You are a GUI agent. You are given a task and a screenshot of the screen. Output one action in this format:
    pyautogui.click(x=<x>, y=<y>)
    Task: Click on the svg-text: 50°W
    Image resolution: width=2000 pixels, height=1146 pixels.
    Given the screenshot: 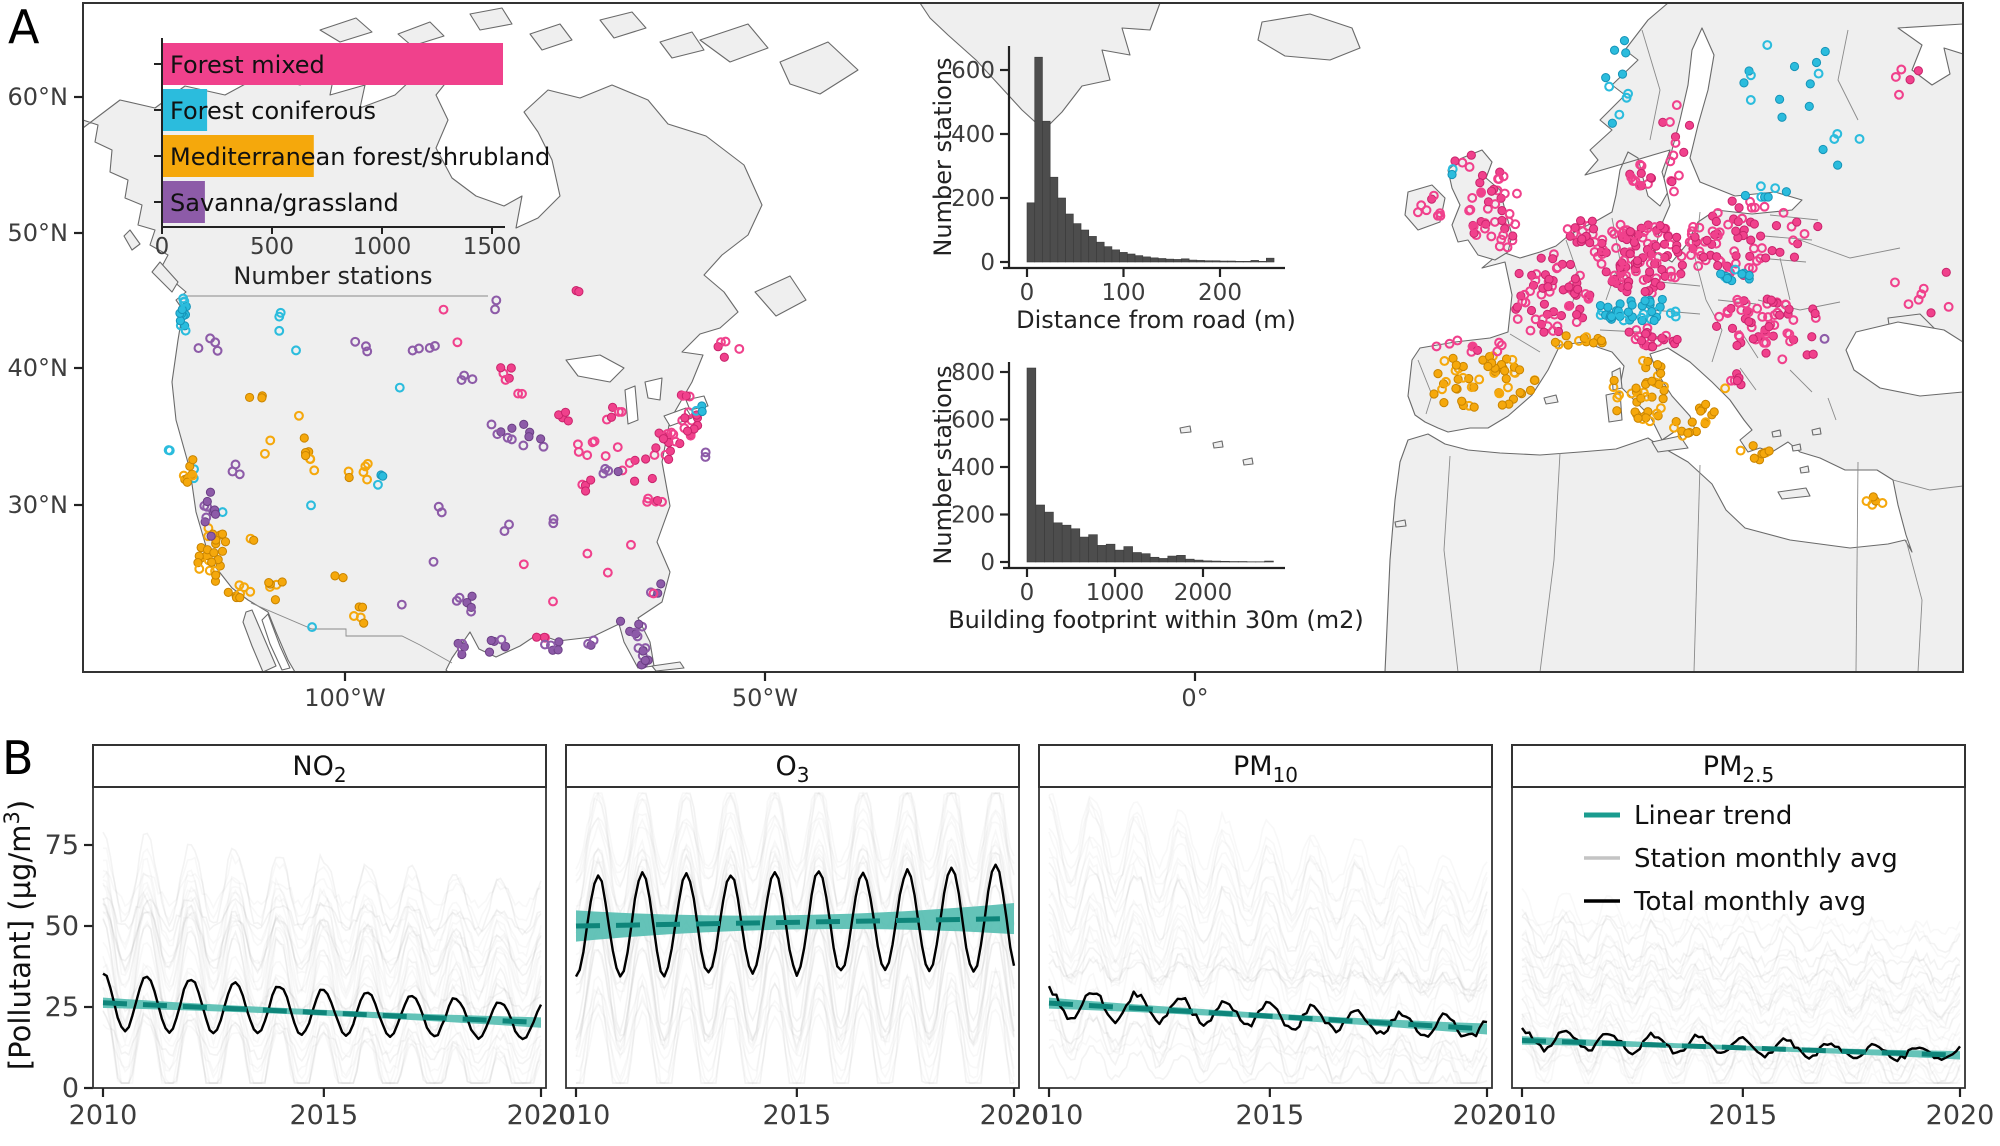 What is the action you would take?
    pyautogui.click(x=765, y=698)
    